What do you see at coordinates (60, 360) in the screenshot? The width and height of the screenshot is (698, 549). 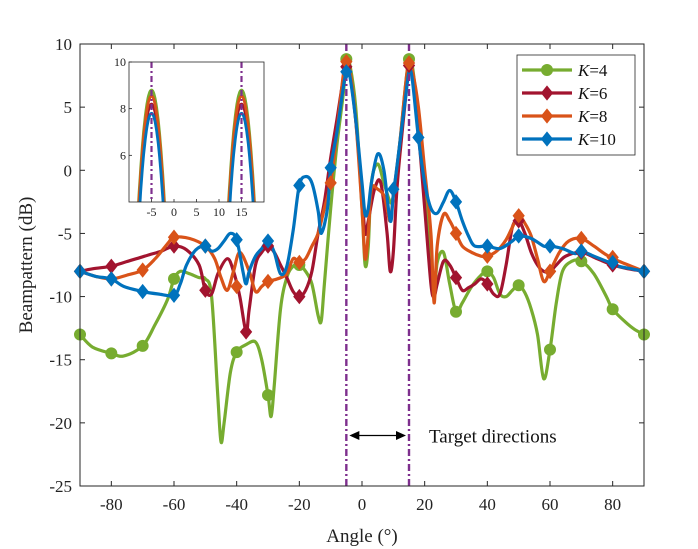 I see `y-tick-label: -15` at bounding box center [60, 360].